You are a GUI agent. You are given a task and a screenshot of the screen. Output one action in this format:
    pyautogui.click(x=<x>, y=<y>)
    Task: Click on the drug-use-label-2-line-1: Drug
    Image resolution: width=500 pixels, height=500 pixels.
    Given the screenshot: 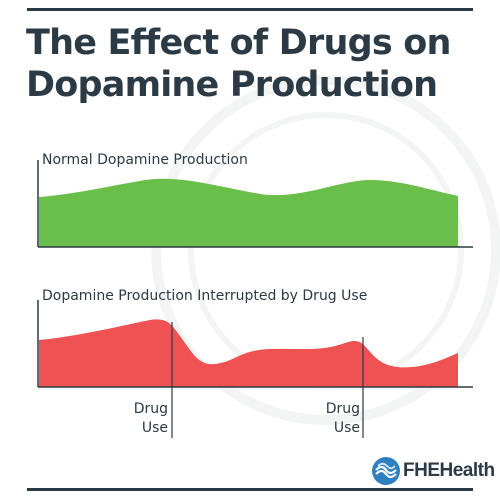 What is the action you would take?
    pyautogui.click(x=342, y=409)
    